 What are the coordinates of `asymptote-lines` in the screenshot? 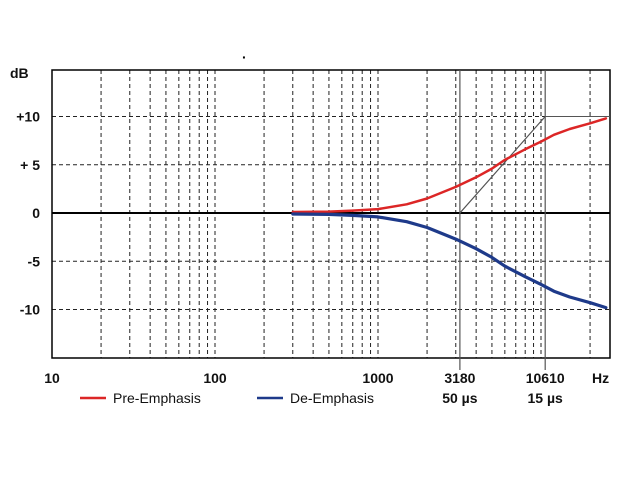 It's located at (534, 220).